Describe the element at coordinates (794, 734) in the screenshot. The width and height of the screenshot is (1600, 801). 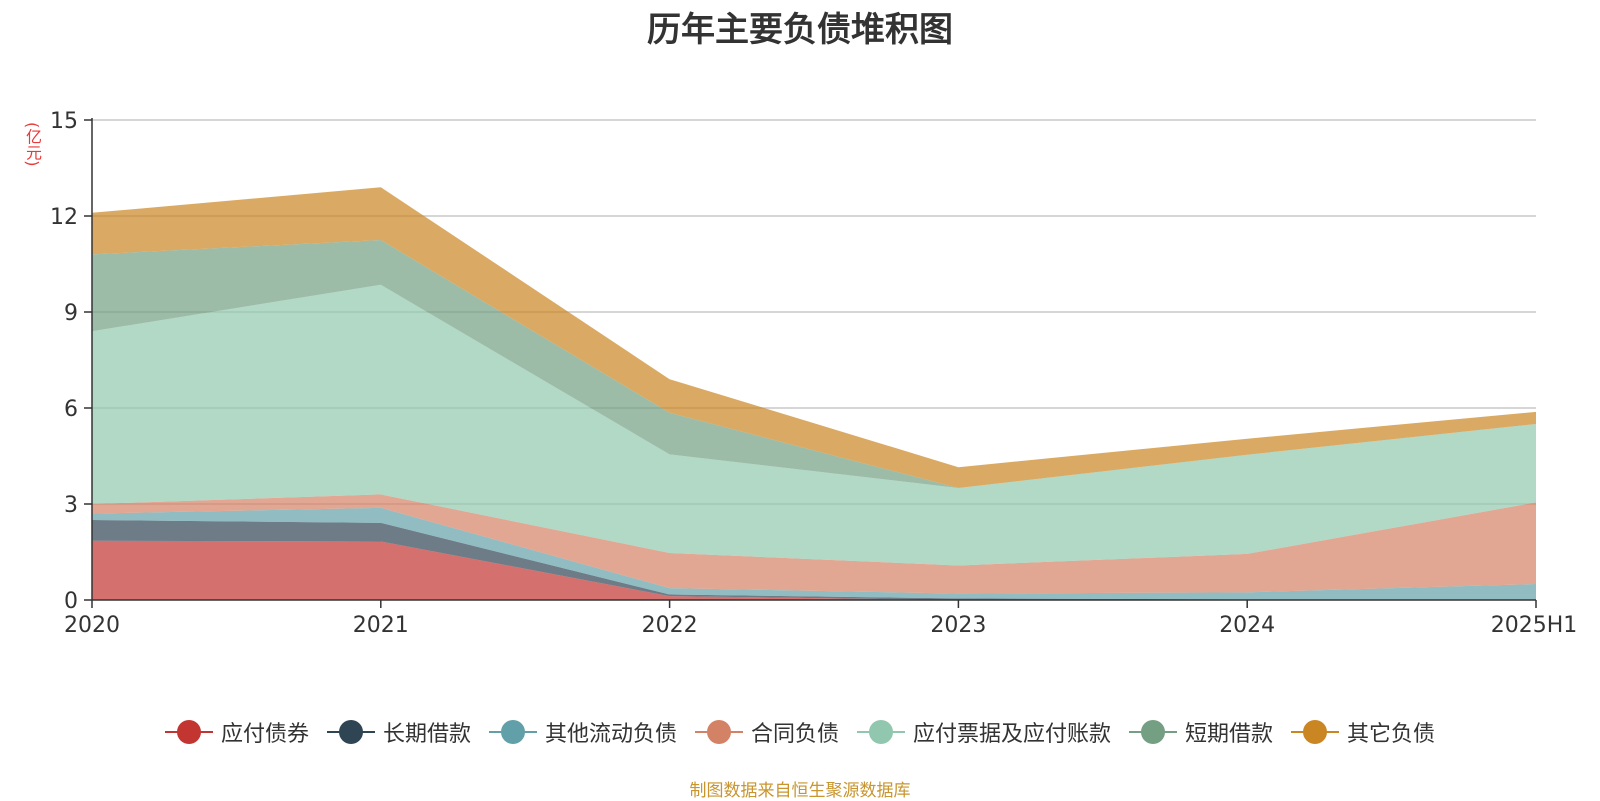
I see `legend-label: 合同负债` at that location.